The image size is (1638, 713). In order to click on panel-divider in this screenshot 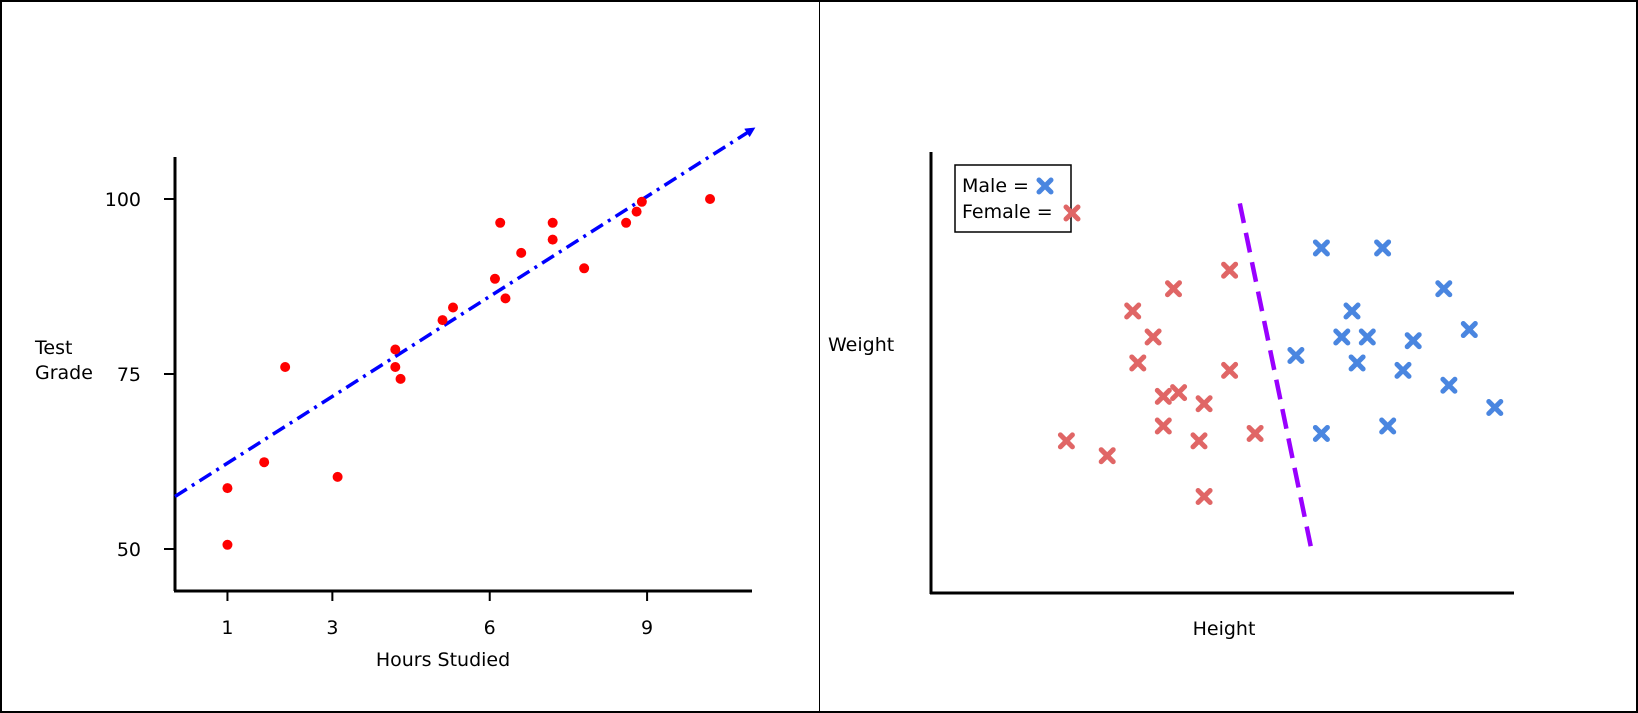, I will do `click(819, 356)`.